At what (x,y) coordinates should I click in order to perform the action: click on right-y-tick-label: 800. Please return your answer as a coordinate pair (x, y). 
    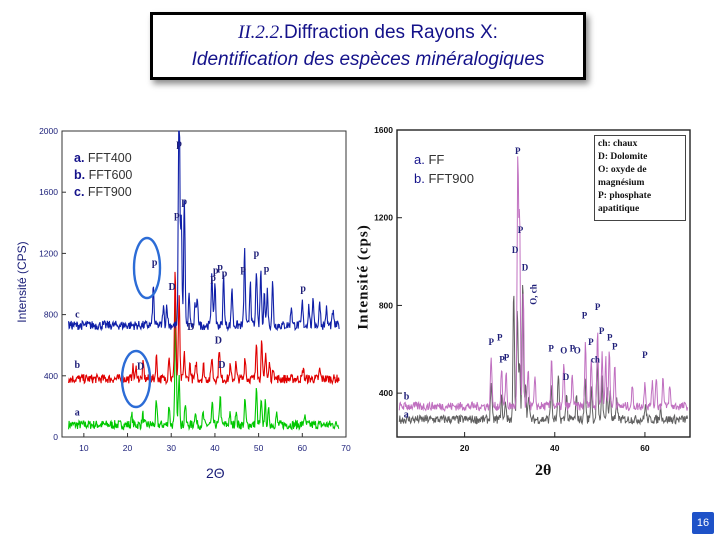
    Looking at the image, I should click on (386, 305).